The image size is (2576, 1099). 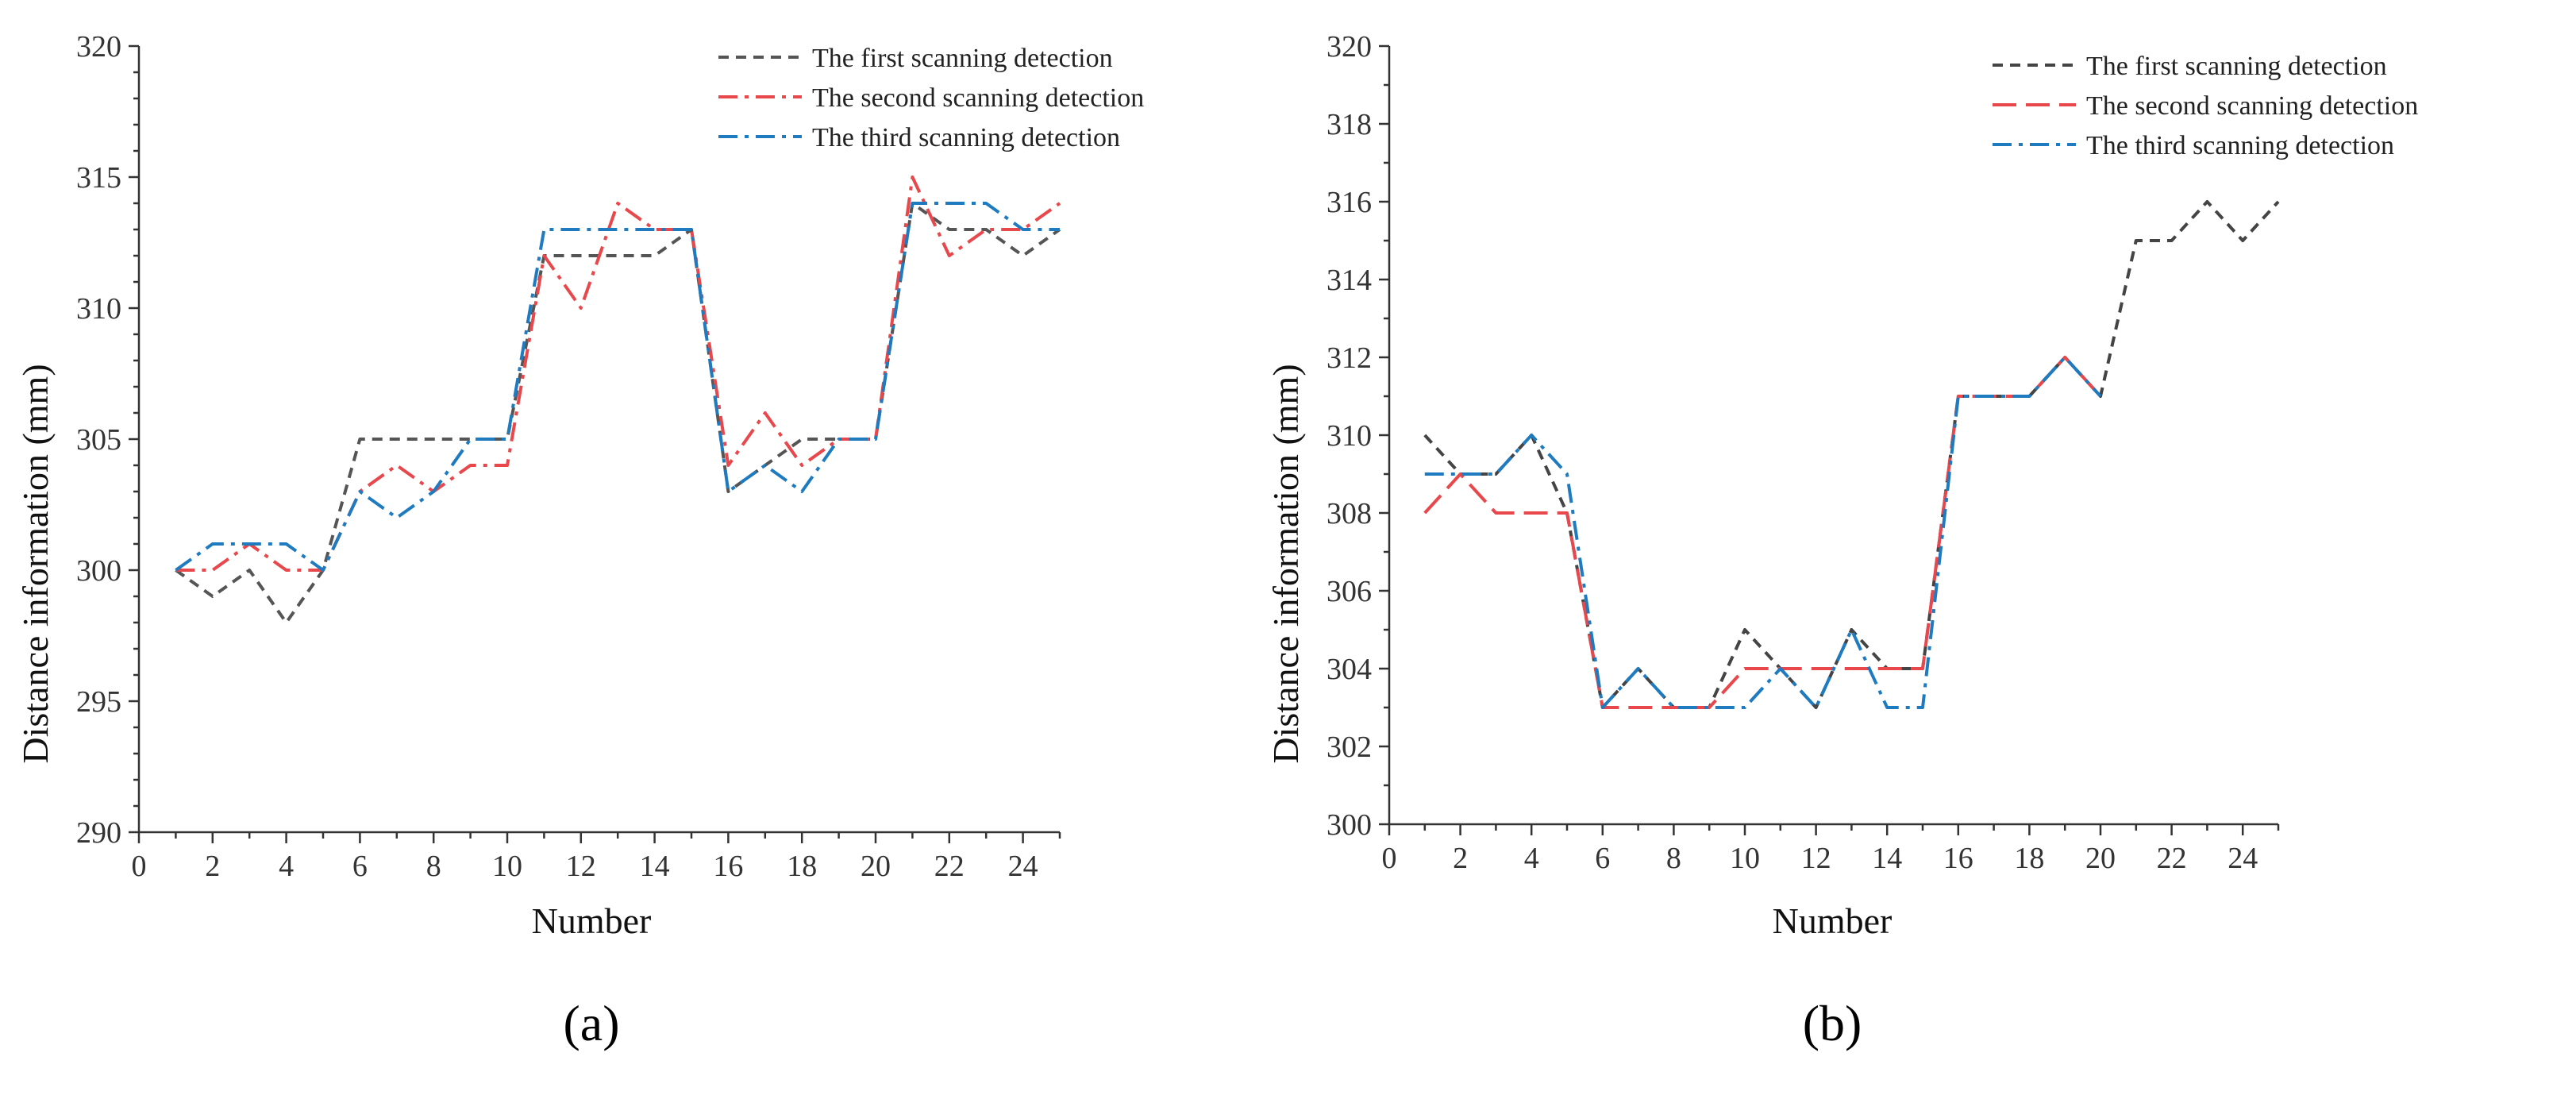 What do you see at coordinates (1349, 280) in the screenshot?
I see `y-tick-label: 314` at bounding box center [1349, 280].